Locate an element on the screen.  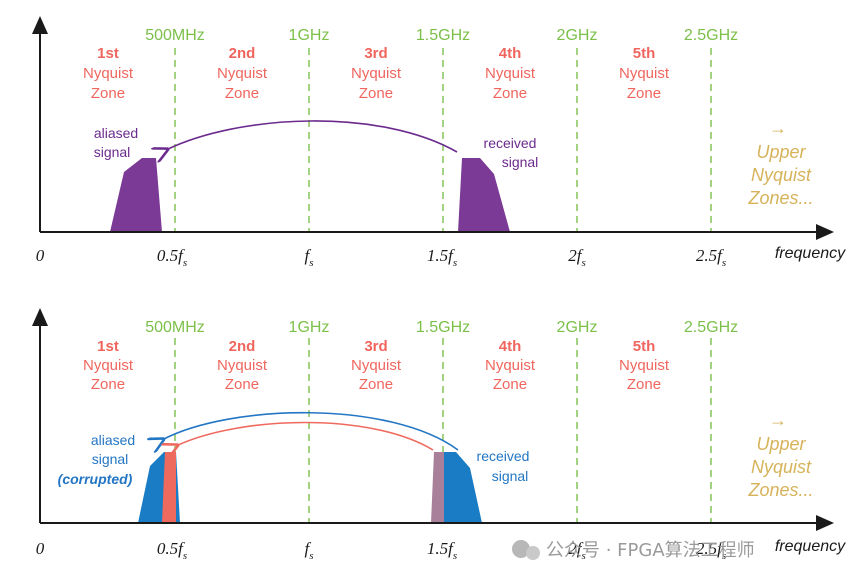
bottom-tick-half-fs: 0.5fs is located at coordinates (172, 550).